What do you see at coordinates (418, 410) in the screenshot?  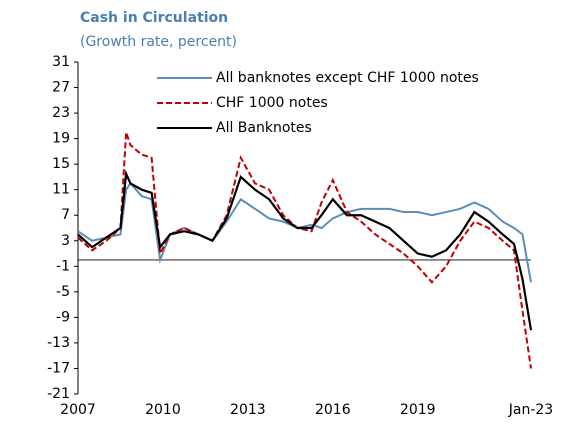 I see `x-tick-label: 2019` at bounding box center [418, 410].